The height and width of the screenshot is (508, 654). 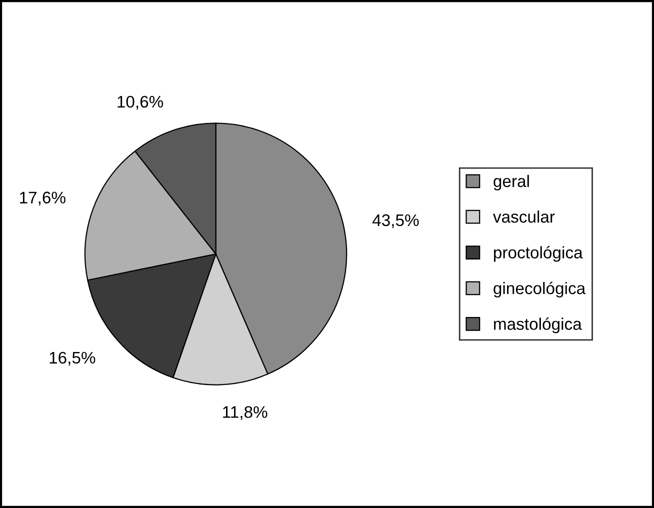 I want to click on data-label: 17,6%, so click(x=43, y=199).